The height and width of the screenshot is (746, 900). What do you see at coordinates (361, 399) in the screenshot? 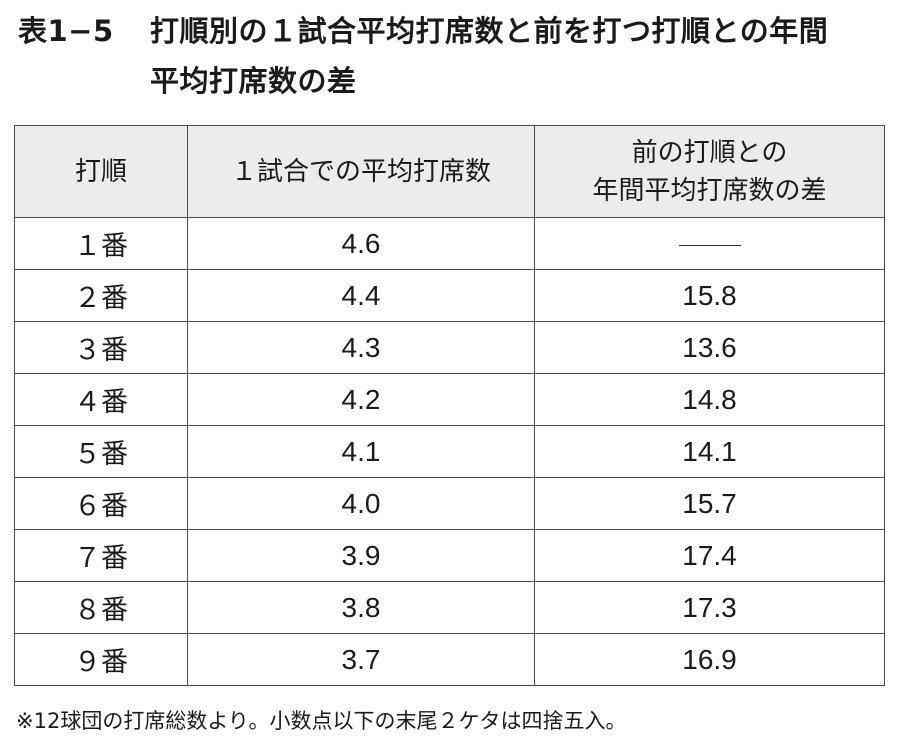
I see `avg-cell: 4.2` at bounding box center [361, 399].